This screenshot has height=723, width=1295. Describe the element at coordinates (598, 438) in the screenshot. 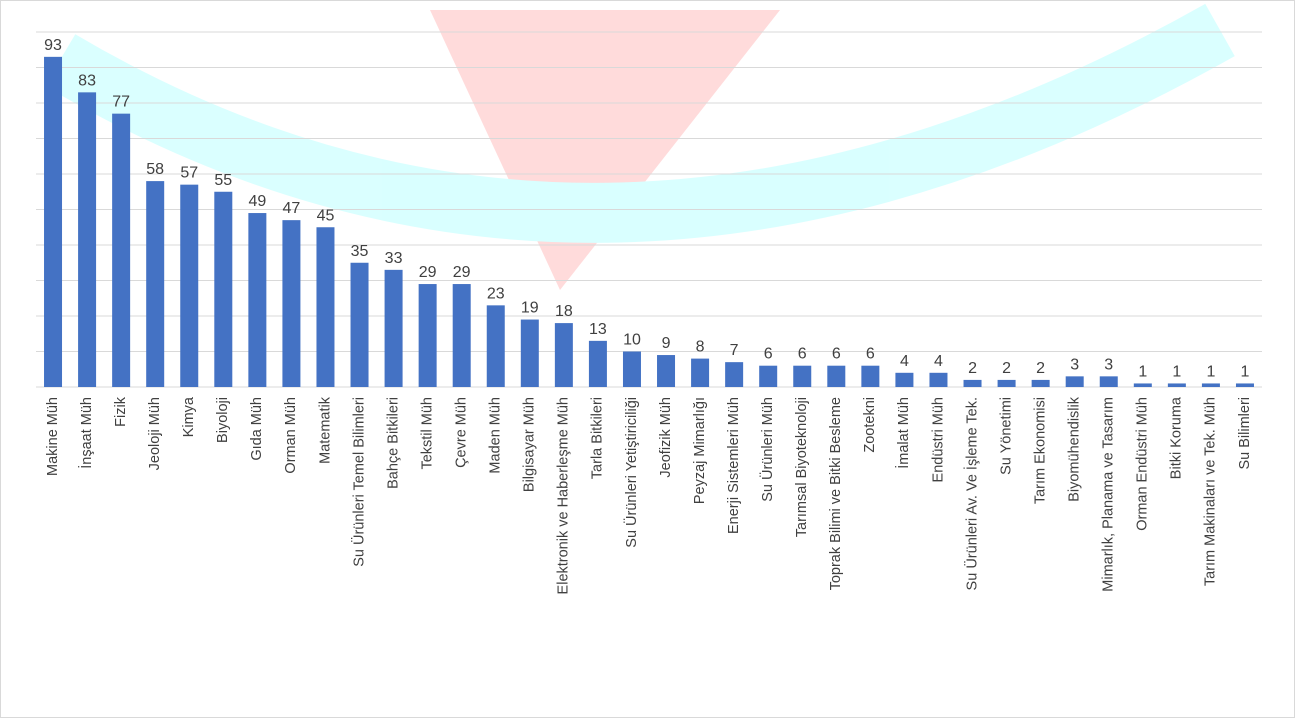

I see `x-tick-label: Tarla Bitkileri` at that location.